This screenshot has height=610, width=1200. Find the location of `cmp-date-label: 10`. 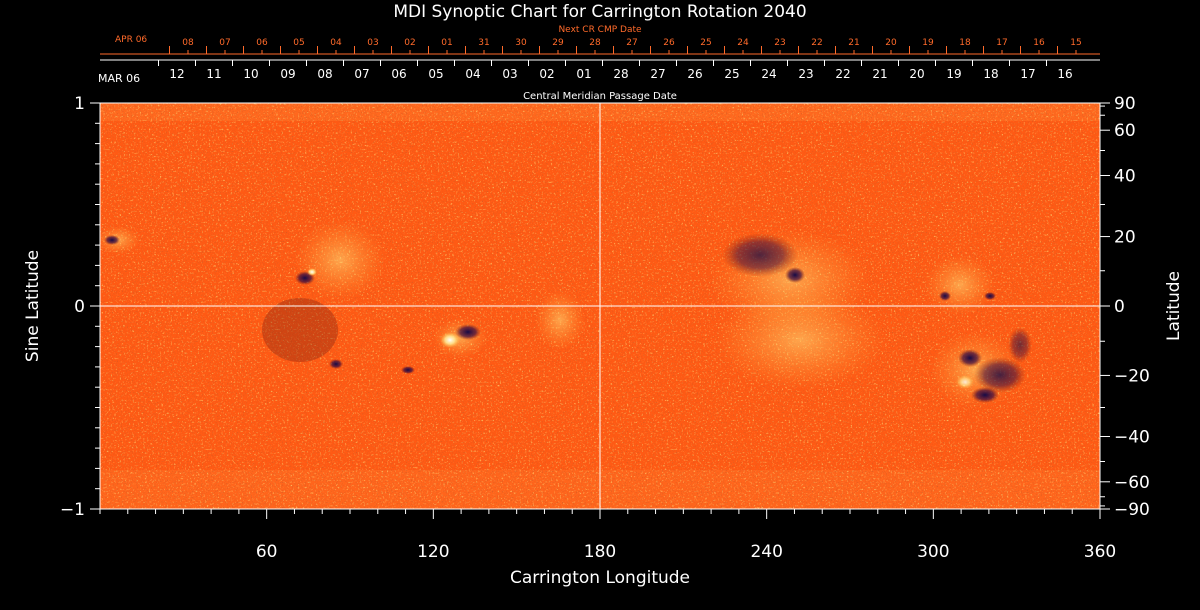

cmp-date-label: 10 is located at coordinates (250, 74).